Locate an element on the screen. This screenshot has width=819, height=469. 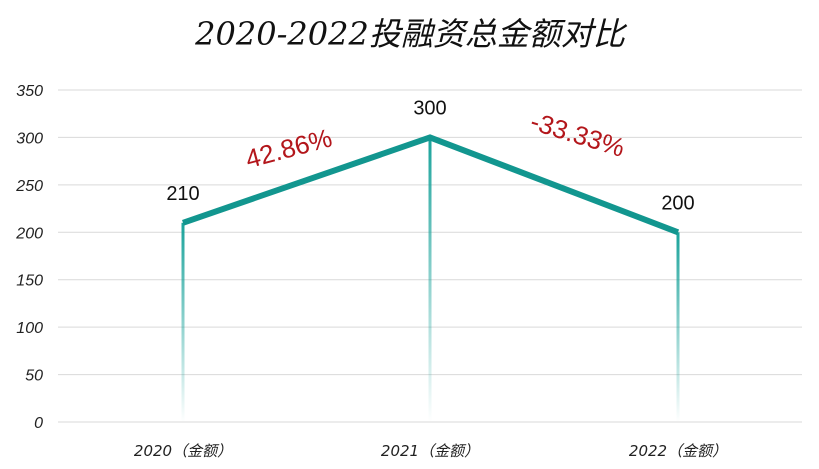
series-line is located at coordinates (431, 185).